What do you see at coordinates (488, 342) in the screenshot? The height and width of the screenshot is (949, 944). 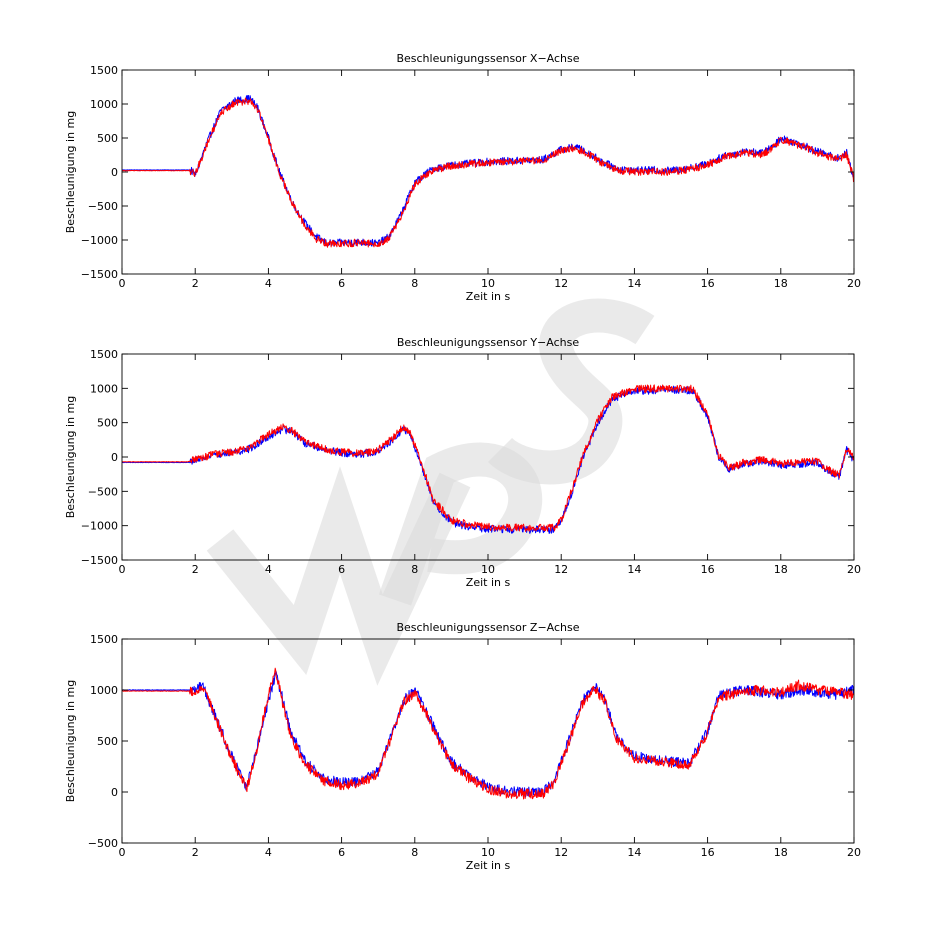 I see `chart-title: Beschleunigungssensor Y−Achse` at bounding box center [488, 342].